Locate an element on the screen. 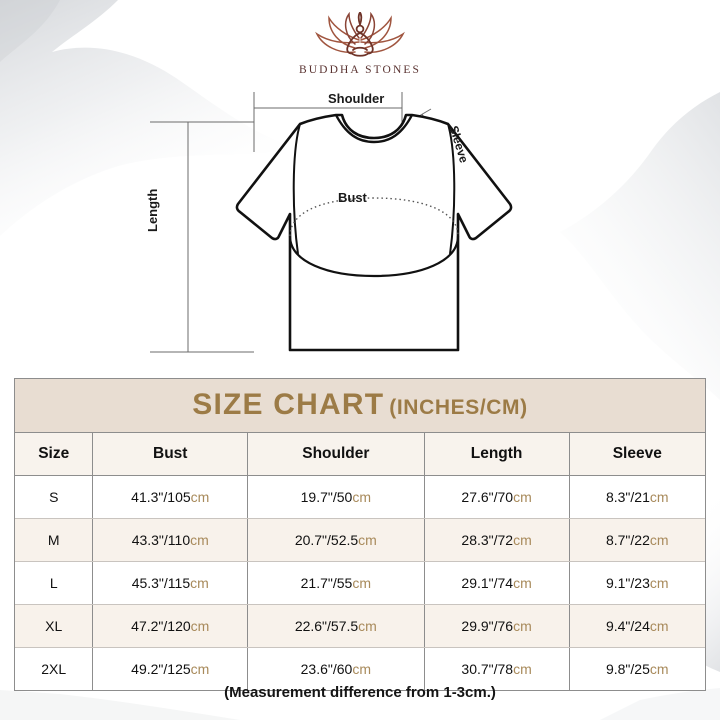 Image resolution: width=720 pixels, height=720 pixels. size-chart-title-bar: SIZE CHART (INCHES/CM) is located at coordinates (360, 406).